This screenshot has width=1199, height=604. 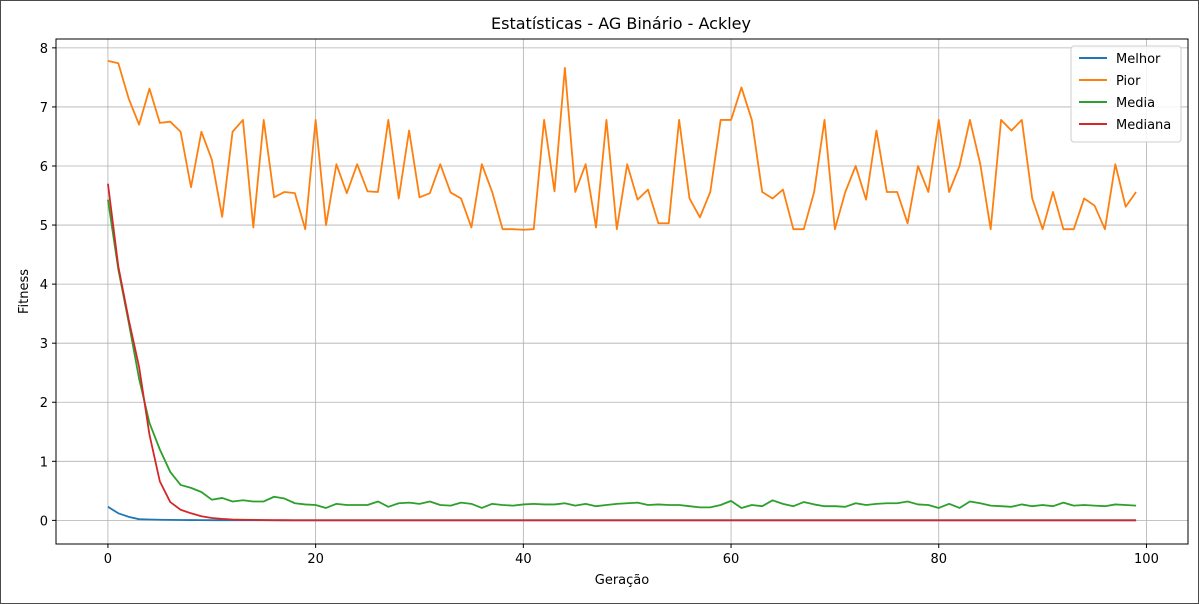 What do you see at coordinates (523, 559) in the screenshot?
I see `x-tick-label: 40` at bounding box center [523, 559].